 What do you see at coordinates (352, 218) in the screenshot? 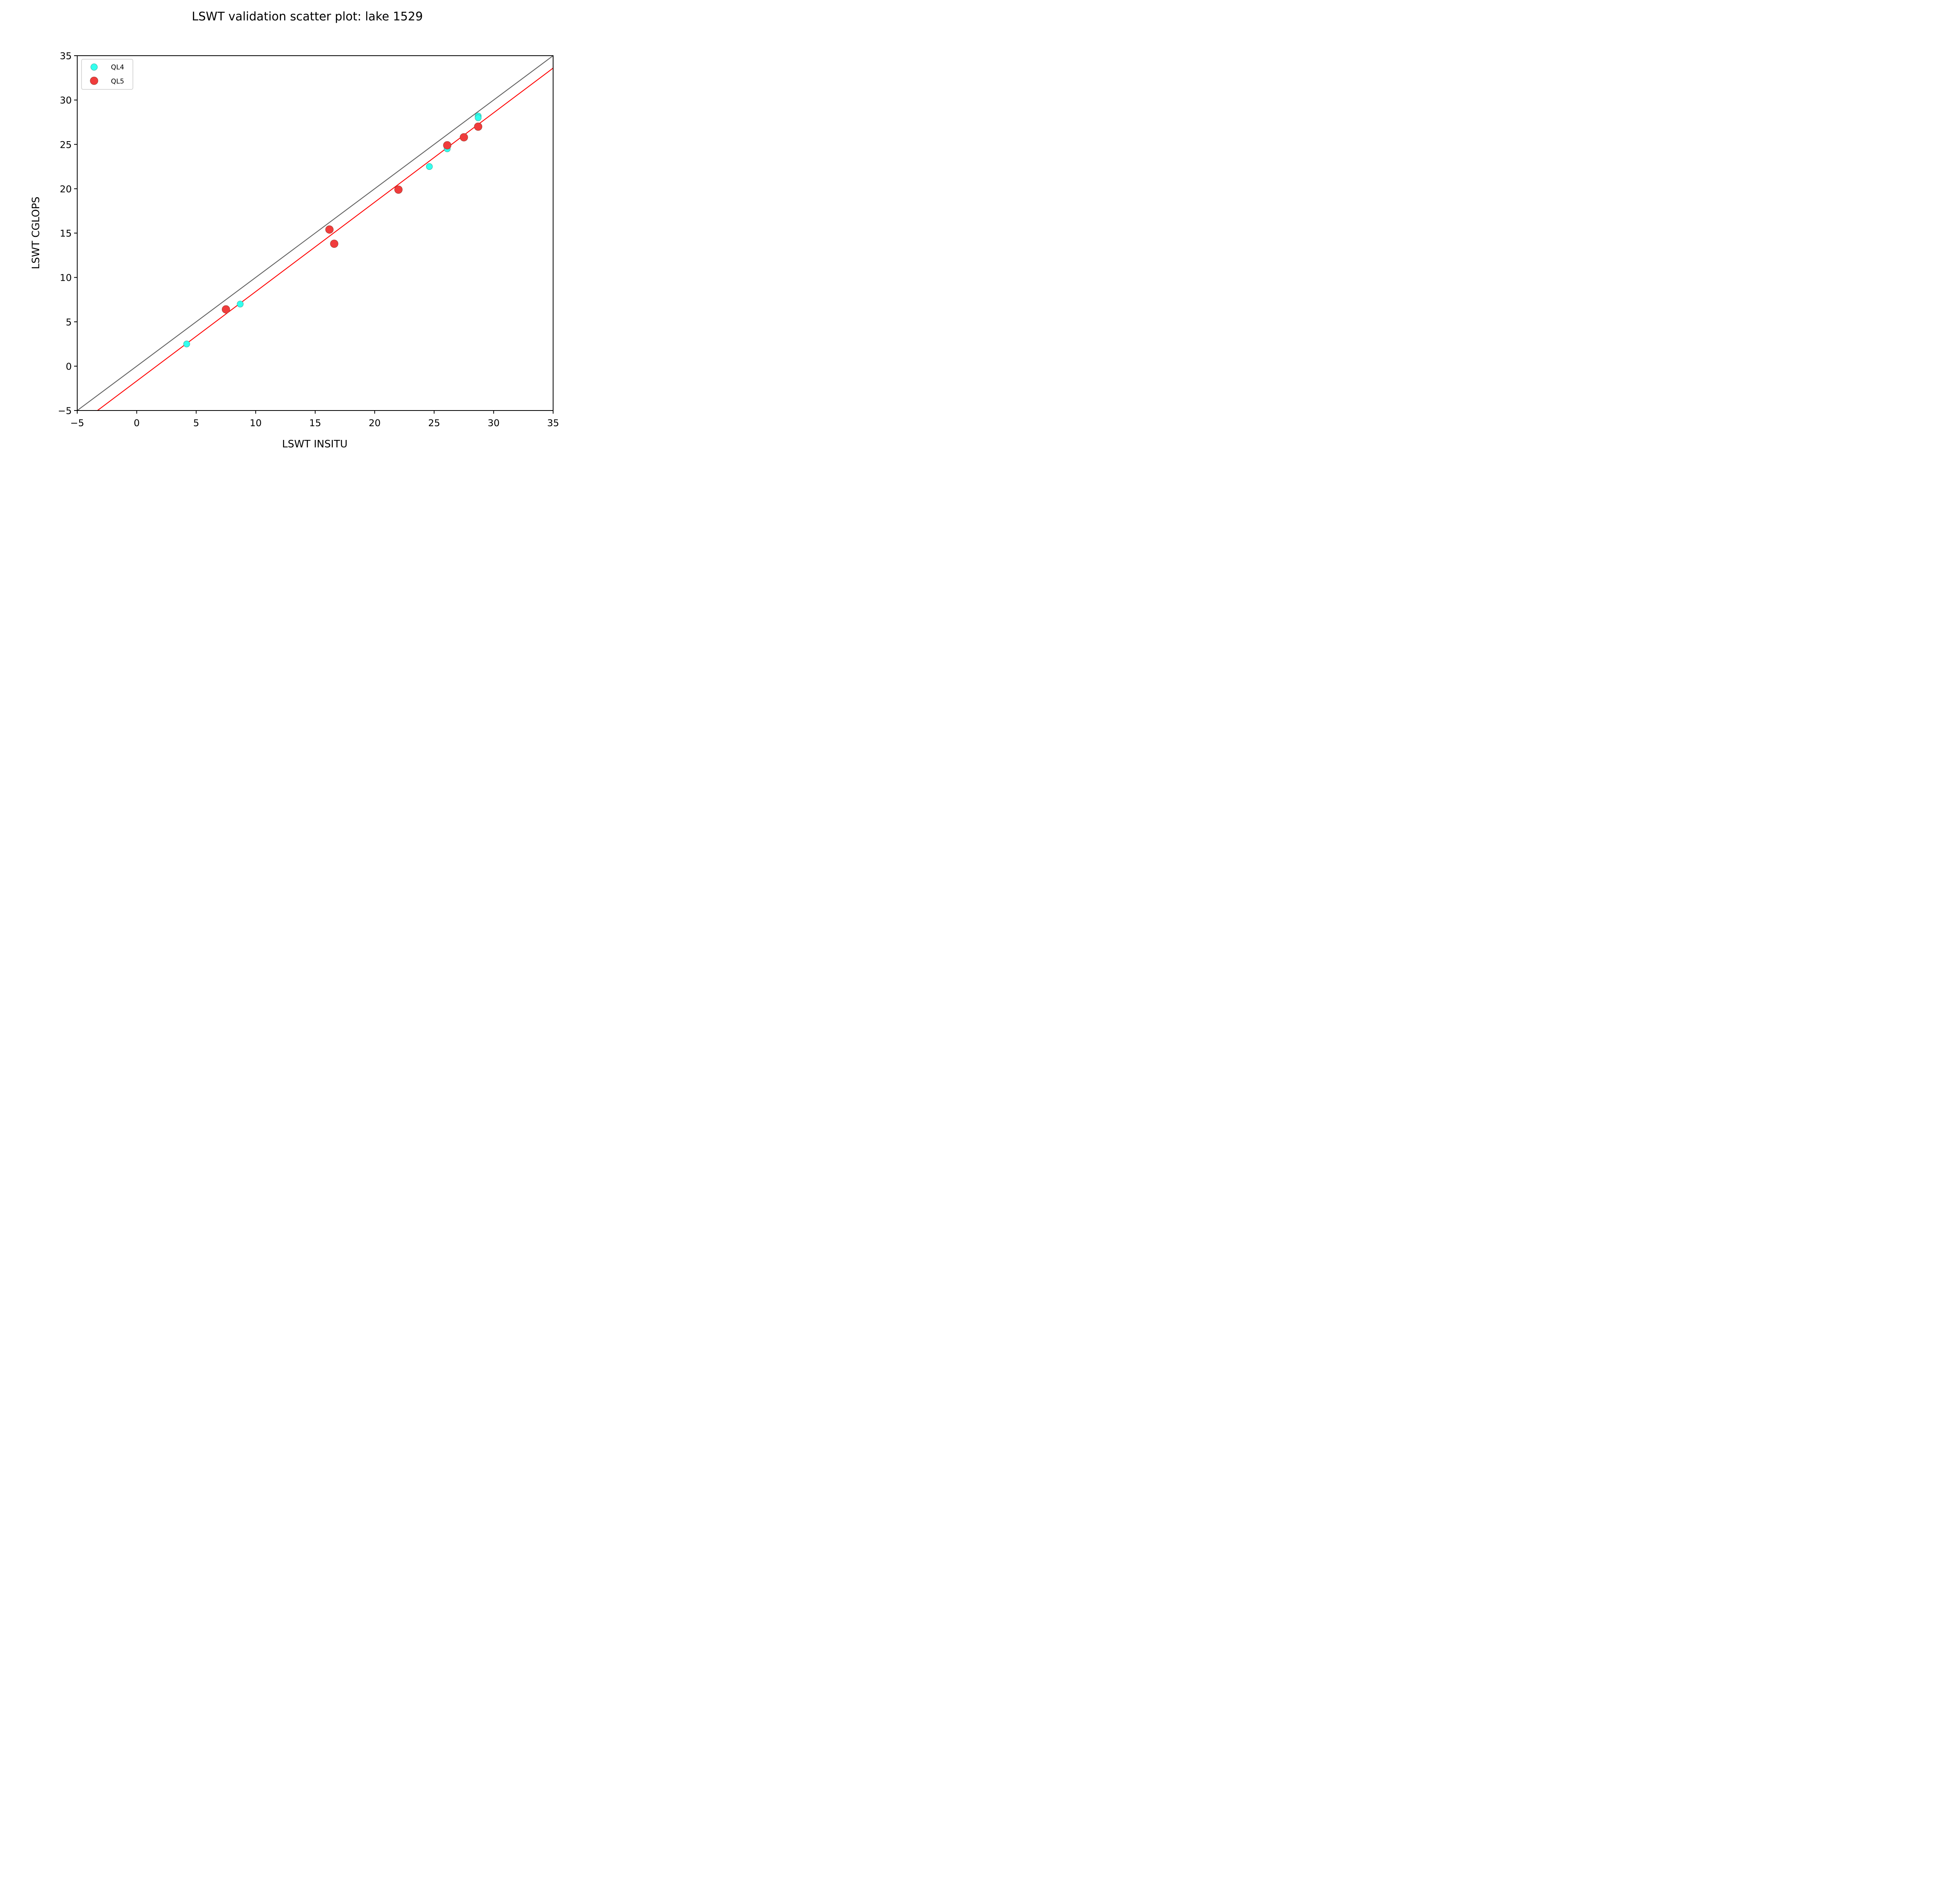
I see `series-ql5` at bounding box center [352, 218].